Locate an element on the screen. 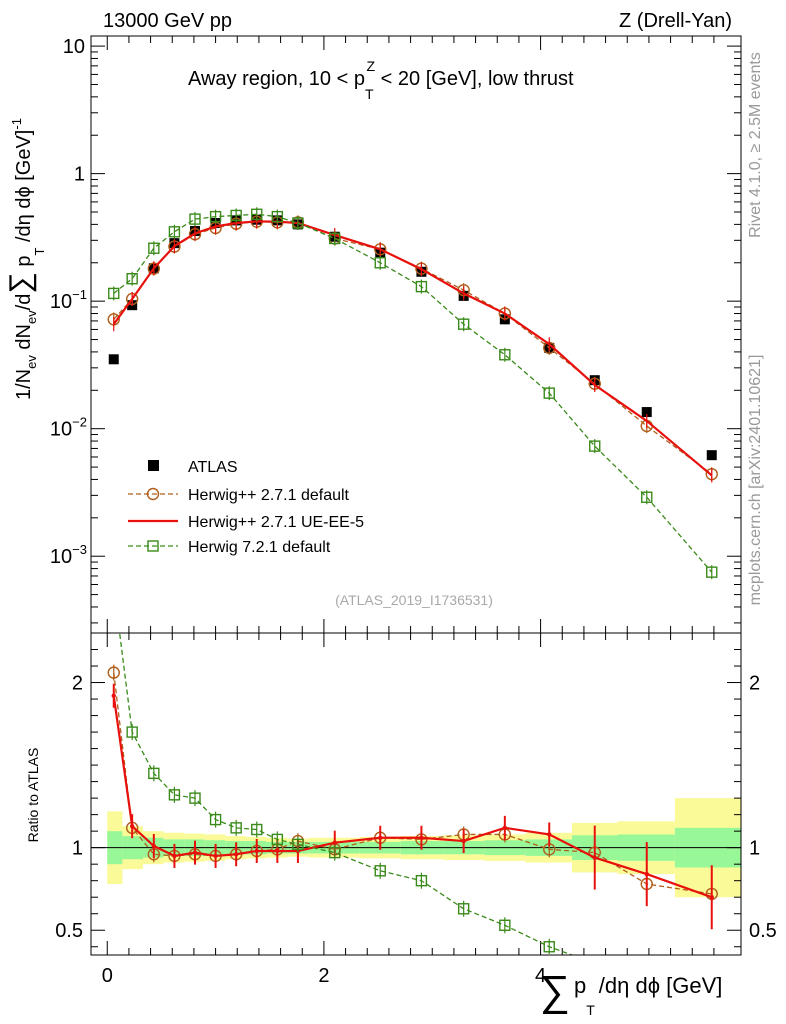 The height and width of the screenshot is (1024, 786). legend-label: Herwig++ 2.7.1 UE-EE-5 is located at coordinates (276, 522).